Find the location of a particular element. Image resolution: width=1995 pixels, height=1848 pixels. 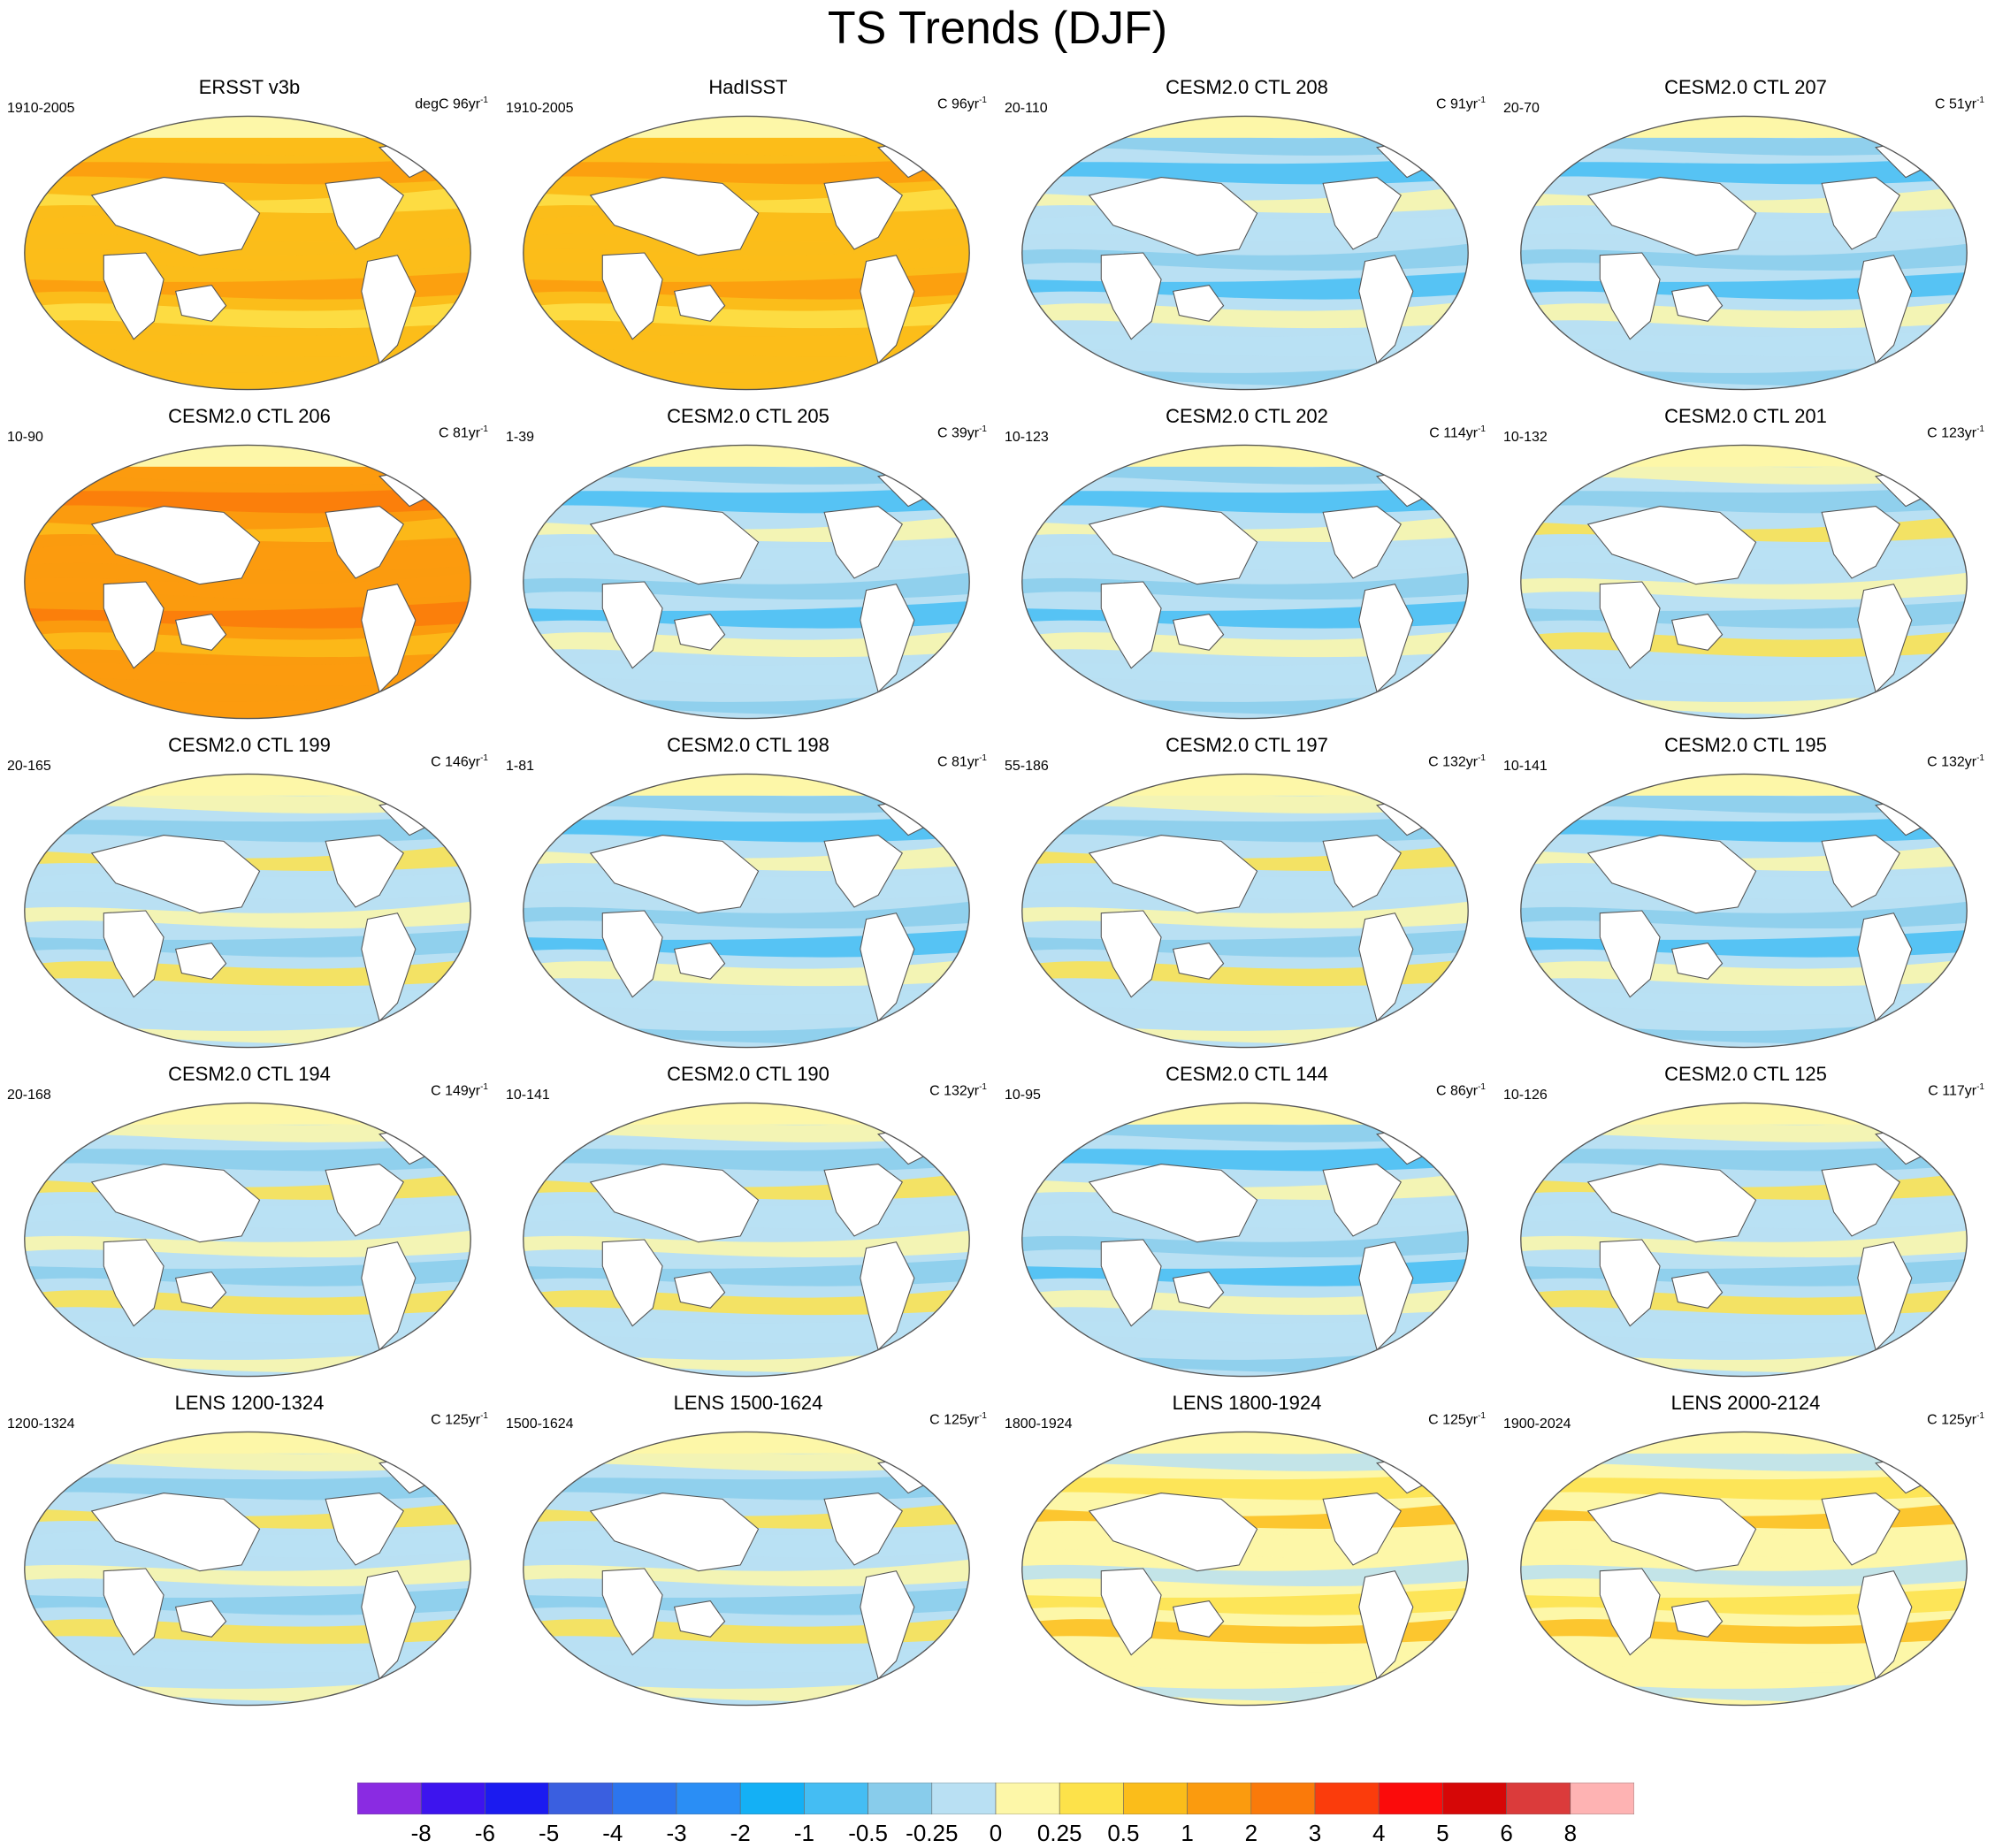

map-panel: CESM2.0 CTL 144 10-95 C 86yr-1 is located at coordinates (1247, 1227).